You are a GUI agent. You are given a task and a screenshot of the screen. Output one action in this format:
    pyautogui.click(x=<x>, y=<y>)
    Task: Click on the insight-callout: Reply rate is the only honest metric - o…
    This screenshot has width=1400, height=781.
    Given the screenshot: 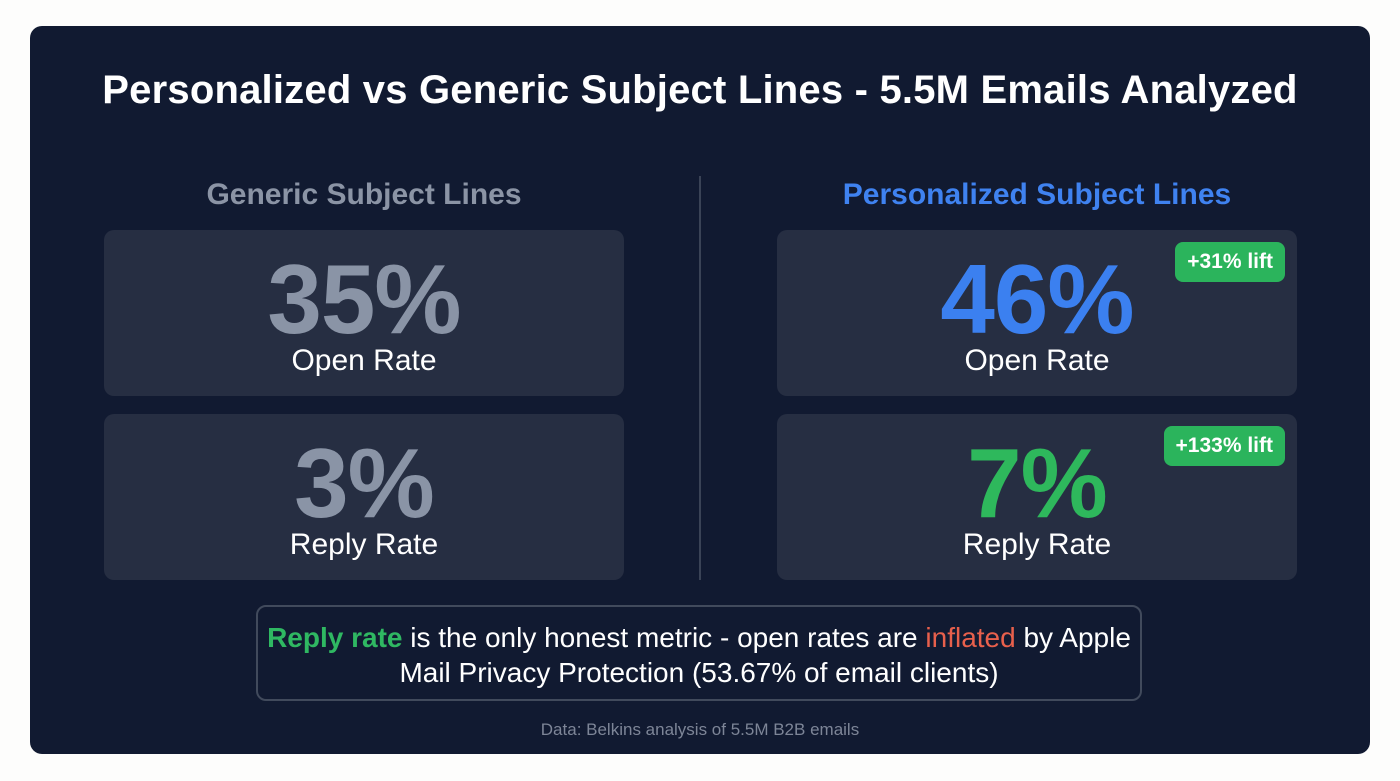 What is the action you would take?
    pyautogui.click(x=699, y=653)
    